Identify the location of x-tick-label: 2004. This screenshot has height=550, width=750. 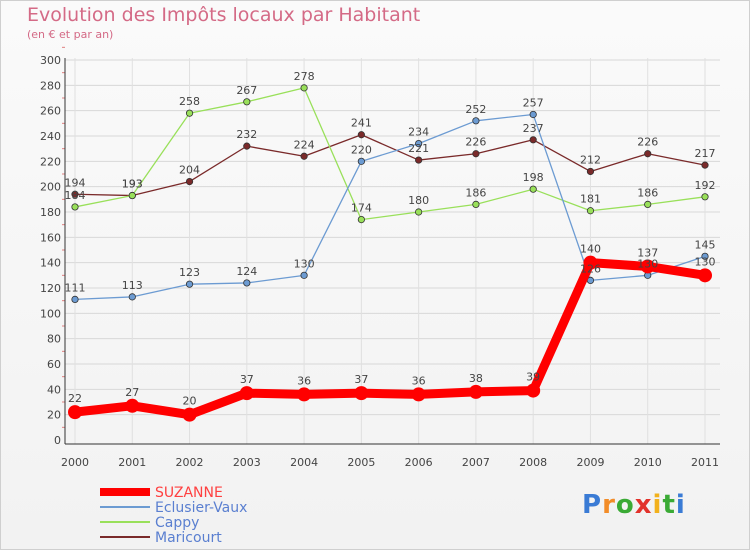
(304, 462).